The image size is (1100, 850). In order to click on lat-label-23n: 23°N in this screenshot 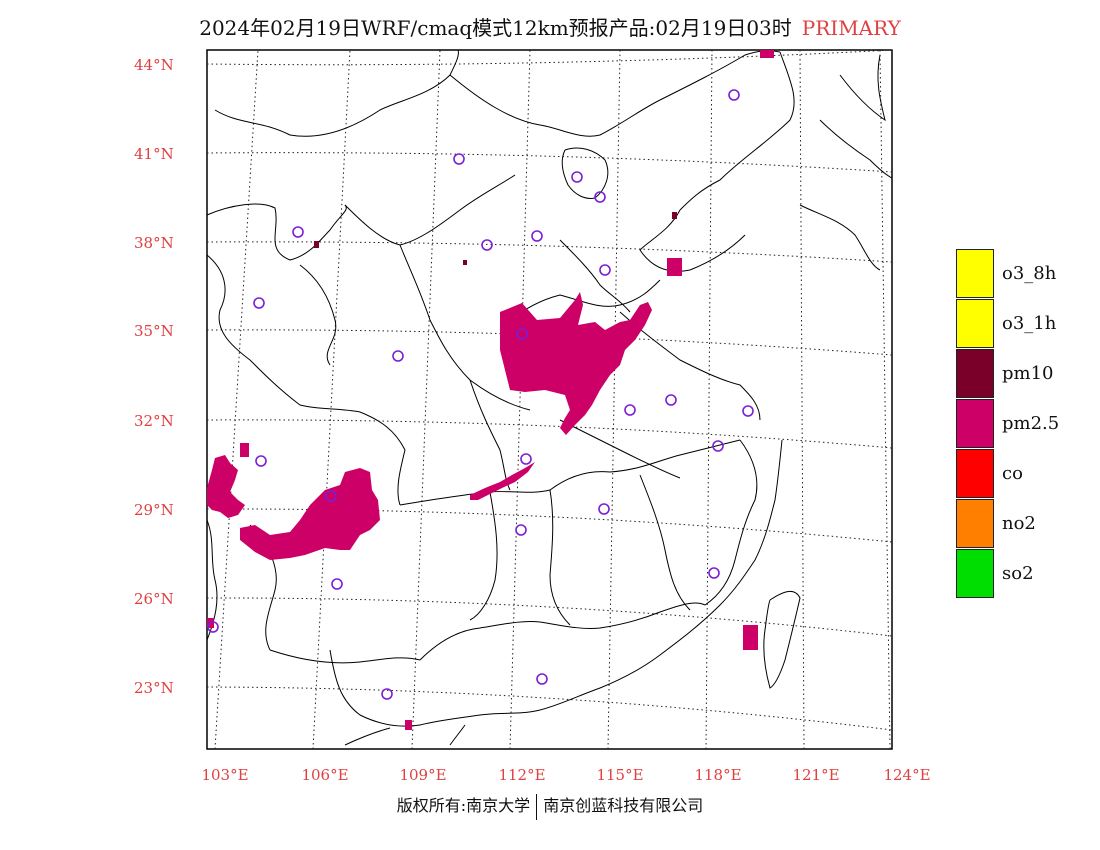, I will do `click(154, 688)`.